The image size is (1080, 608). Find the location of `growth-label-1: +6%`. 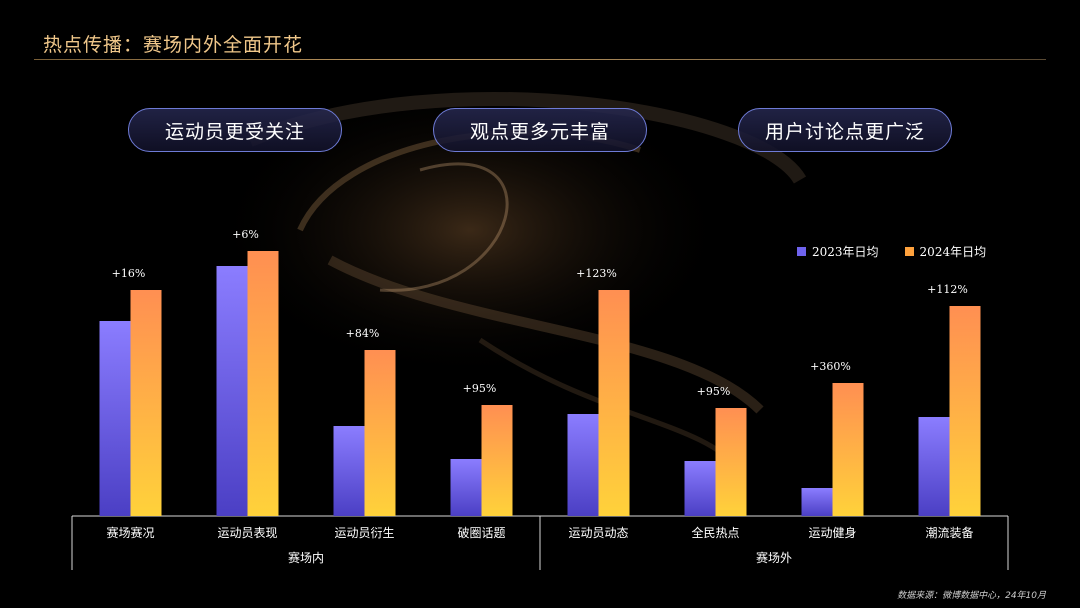

growth-label-1: +6% is located at coordinates (245, 234).